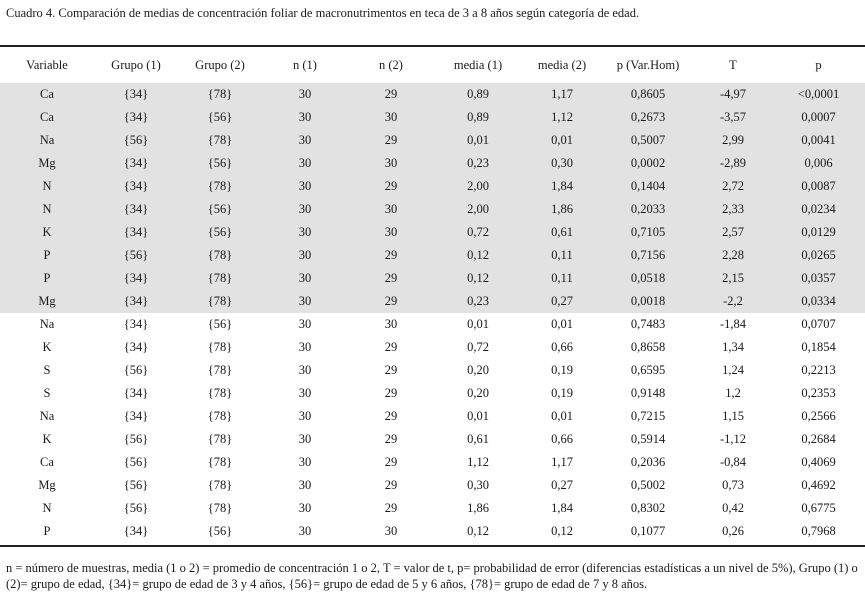 Image resolution: width=865 pixels, height=595 pixels. Describe the element at coordinates (648, 94) in the screenshot. I see `table-cell: 0,8605` at that location.